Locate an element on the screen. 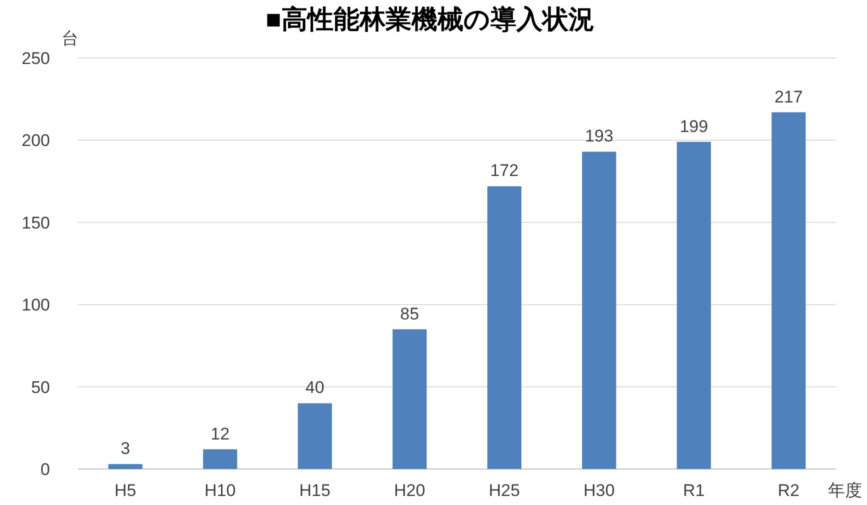  data-label: 85 is located at coordinates (410, 314).